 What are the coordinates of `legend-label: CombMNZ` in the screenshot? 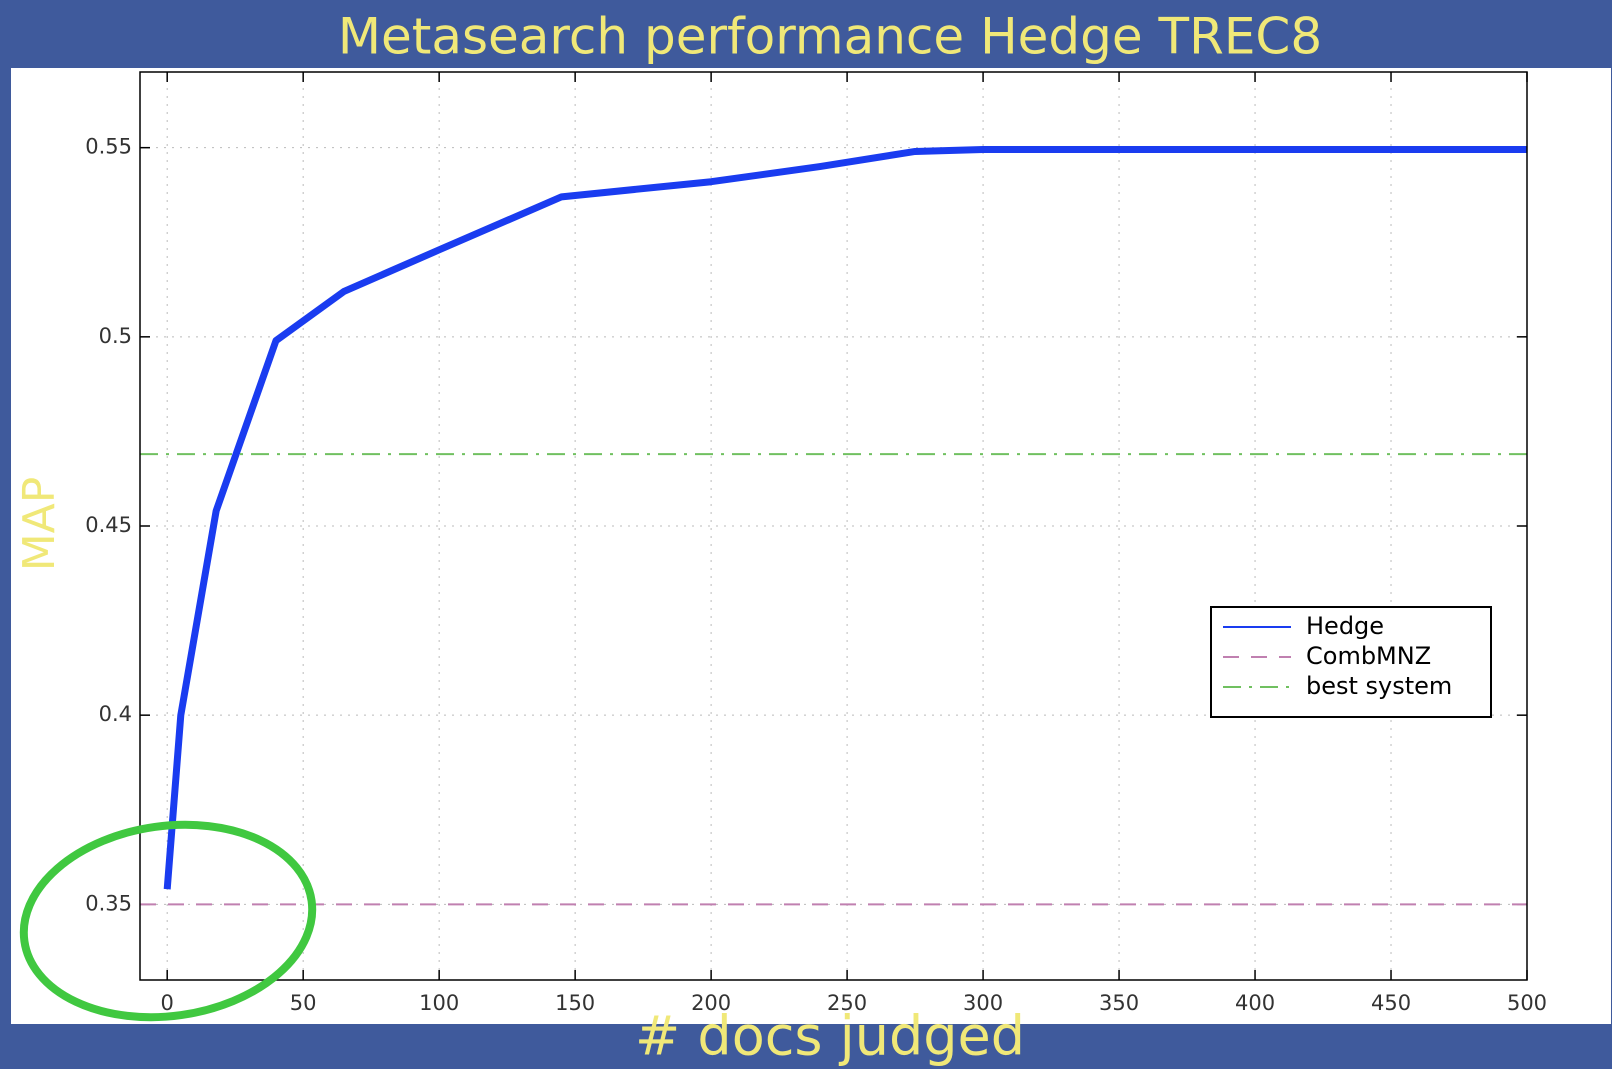 It's located at (1368, 656).